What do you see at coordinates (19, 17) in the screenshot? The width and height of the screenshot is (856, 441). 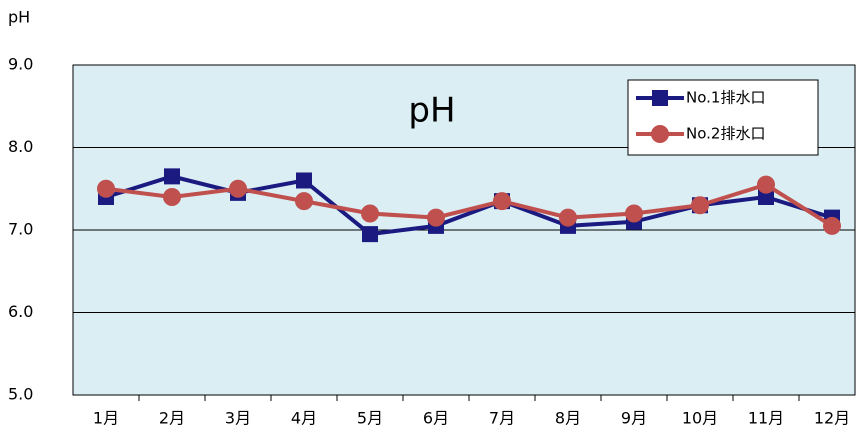 I see `y-axis-label: pH` at bounding box center [19, 17].